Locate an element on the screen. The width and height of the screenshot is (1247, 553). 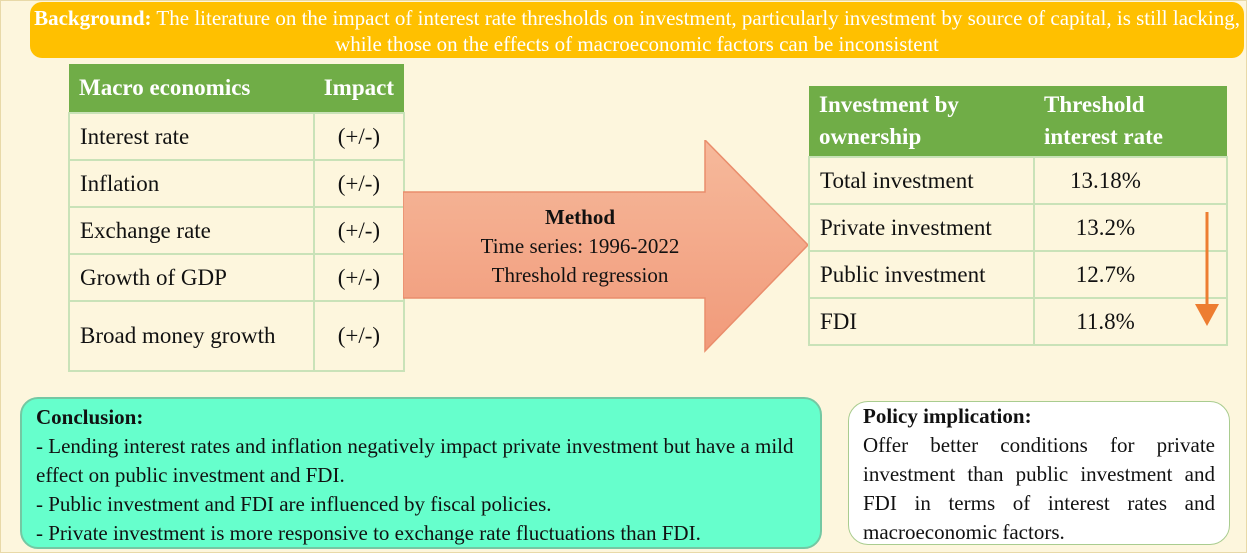
macro-row: Growth of GDP (+/-) is located at coordinates (237, 277).